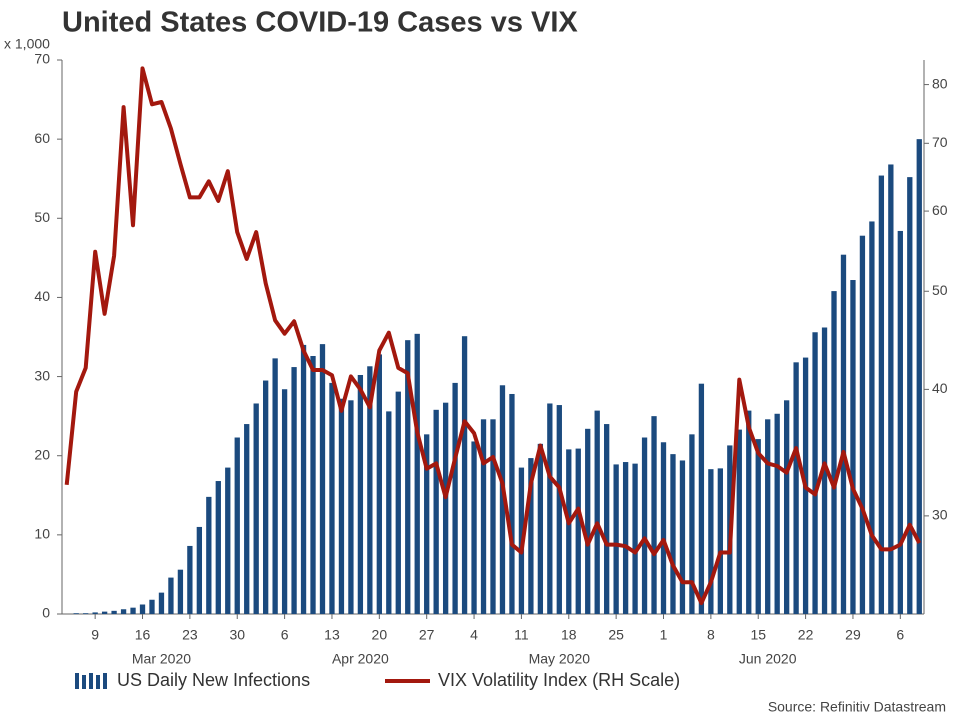 The image size is (960, 720). Describe the element at coordinates (768, 659) in the screenshot. I see `month-label: Jun 2020` at that location.